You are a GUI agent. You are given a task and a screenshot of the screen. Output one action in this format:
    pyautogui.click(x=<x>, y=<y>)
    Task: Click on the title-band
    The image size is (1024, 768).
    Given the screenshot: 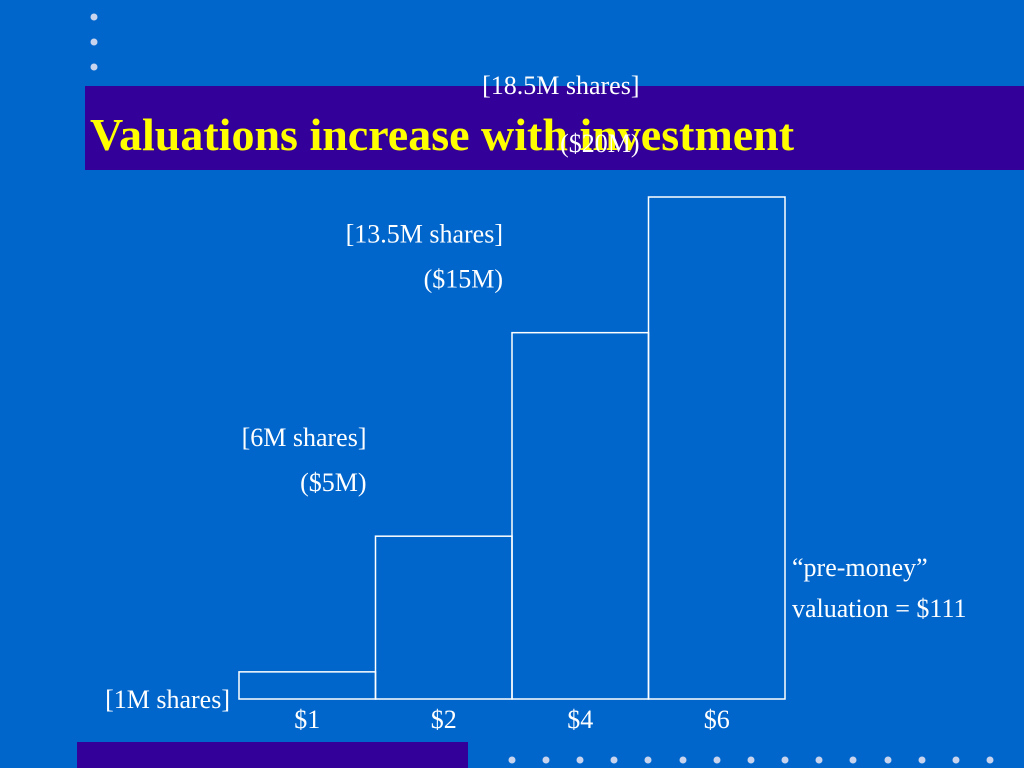 What is the action you would take?
    pyautogui.click(x=554, y=128)
    